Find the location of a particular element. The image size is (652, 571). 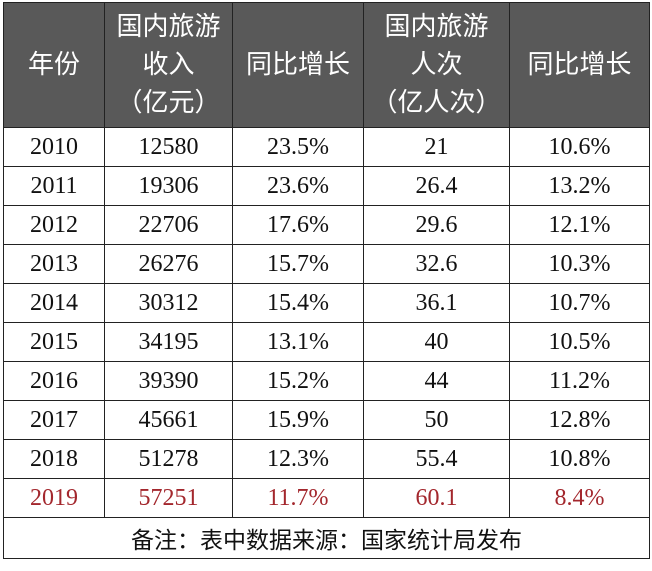

cell: 36.1 is located at coordinates (436, 303).